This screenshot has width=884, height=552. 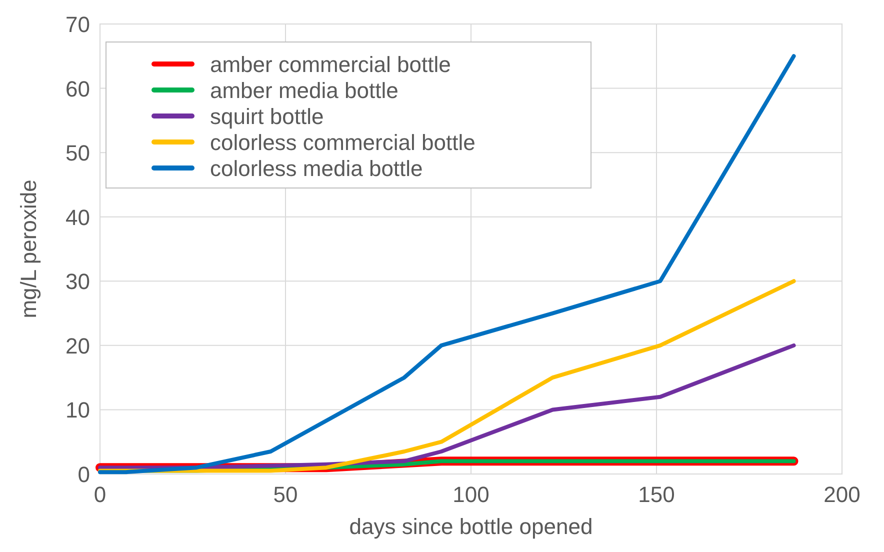 I want to click on x-axis-title: days since bottle opened, so click(x=471, y=526).